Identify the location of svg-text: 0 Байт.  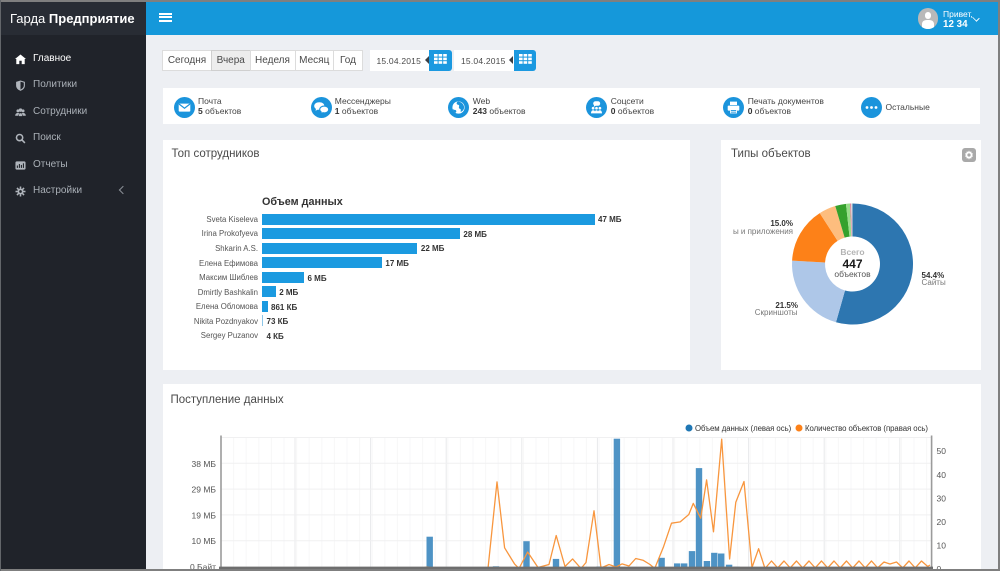
(203, 566).